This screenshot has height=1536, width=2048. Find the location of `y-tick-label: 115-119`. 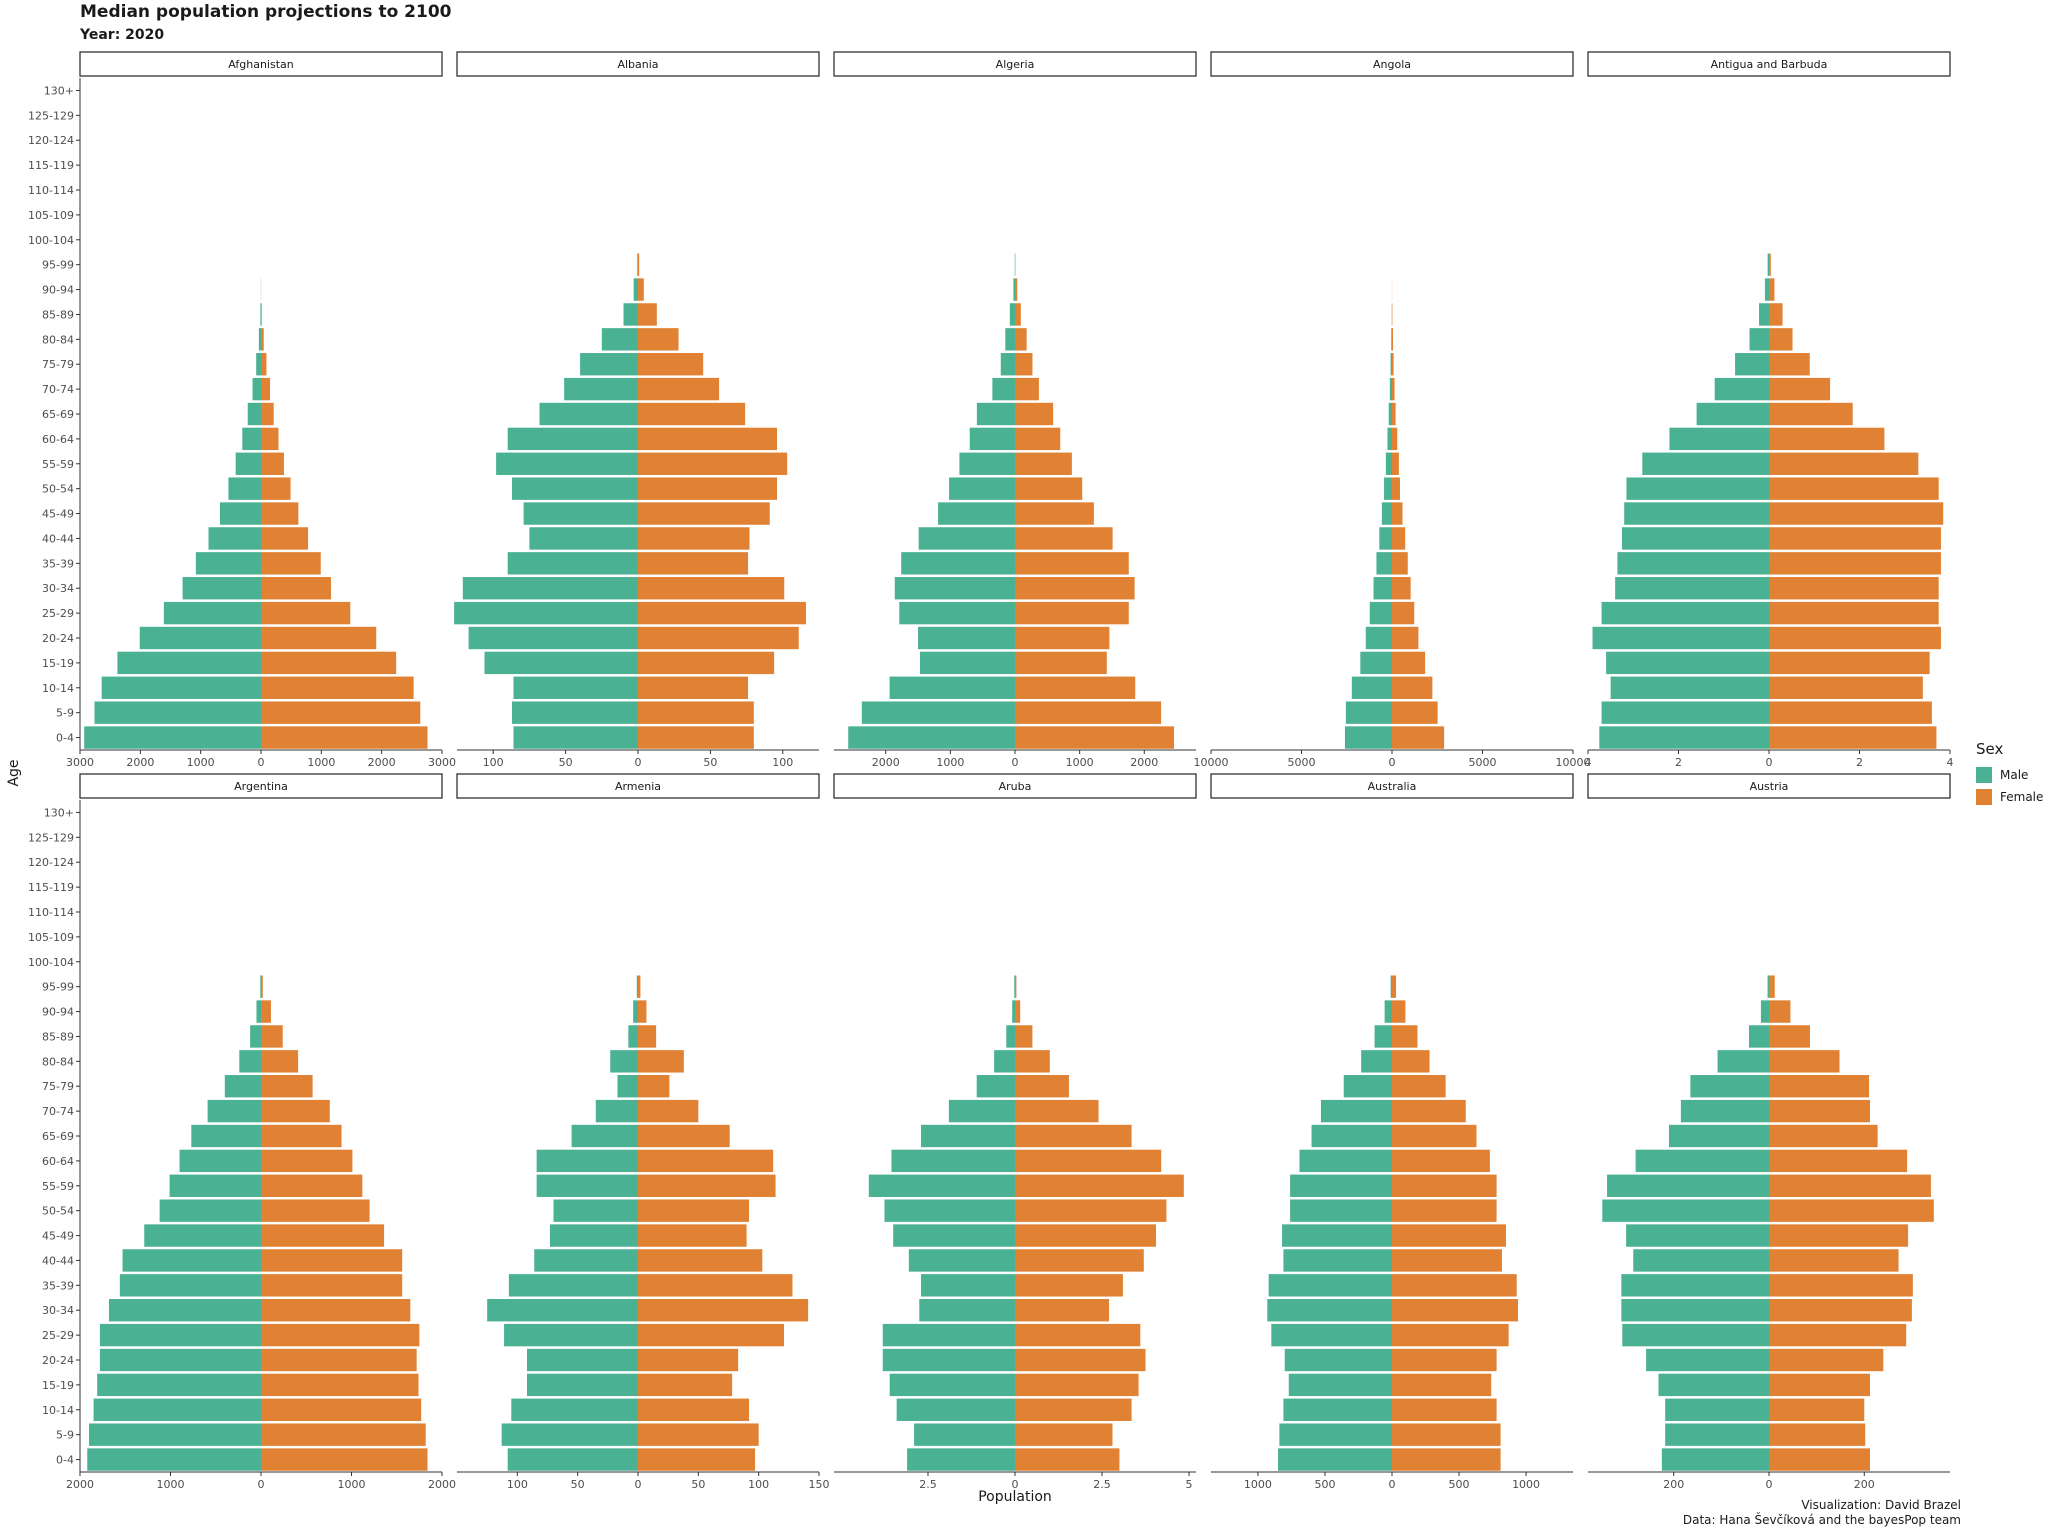

y-tick-label: 115-119 is located at coordinates (51, 887).